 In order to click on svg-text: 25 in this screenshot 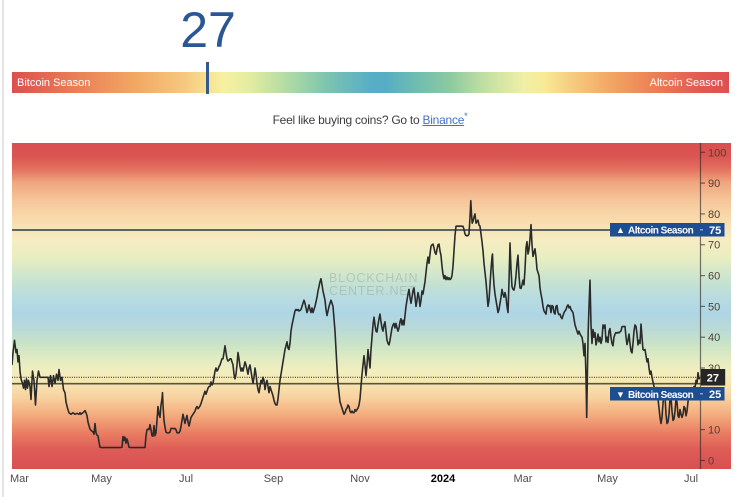, I will do `click(715, 395)`.